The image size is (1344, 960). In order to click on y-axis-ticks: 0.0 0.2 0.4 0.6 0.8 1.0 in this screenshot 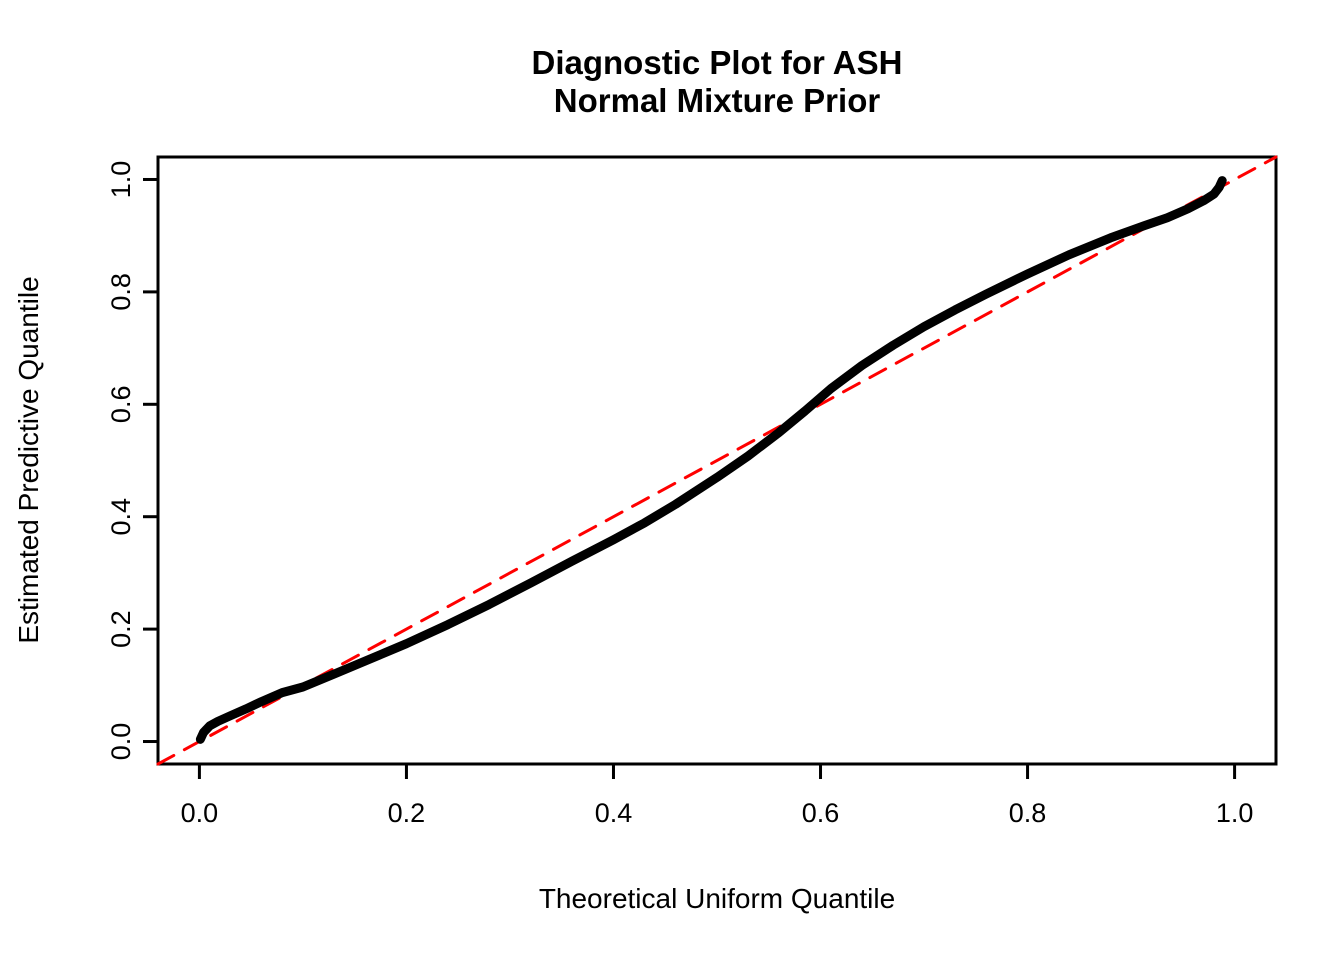, I will do `click(132, 461)`.